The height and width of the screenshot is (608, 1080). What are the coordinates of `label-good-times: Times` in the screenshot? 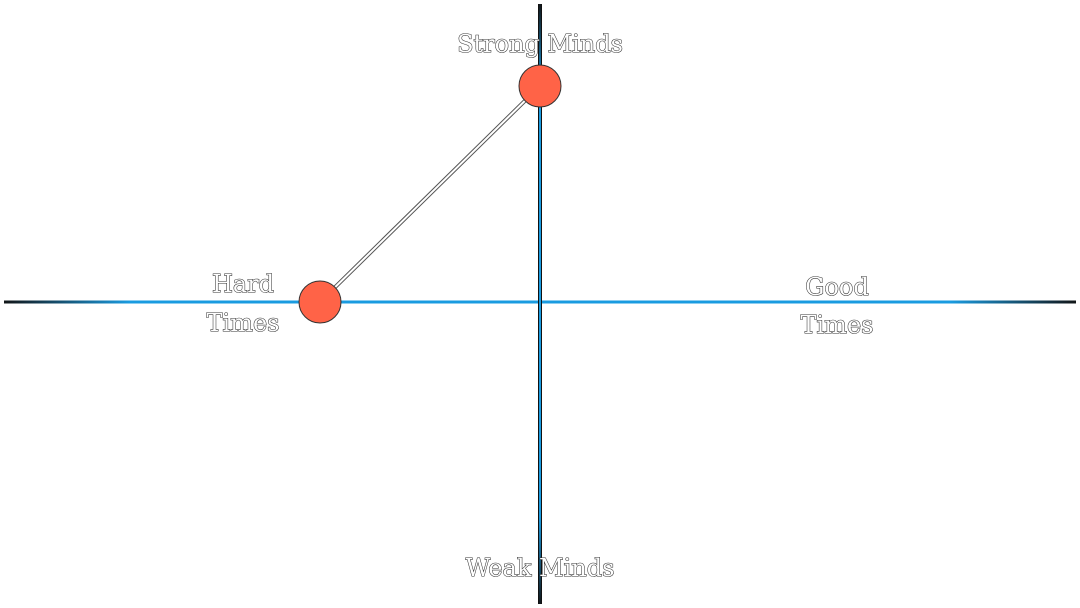 It's located at (837, 325).